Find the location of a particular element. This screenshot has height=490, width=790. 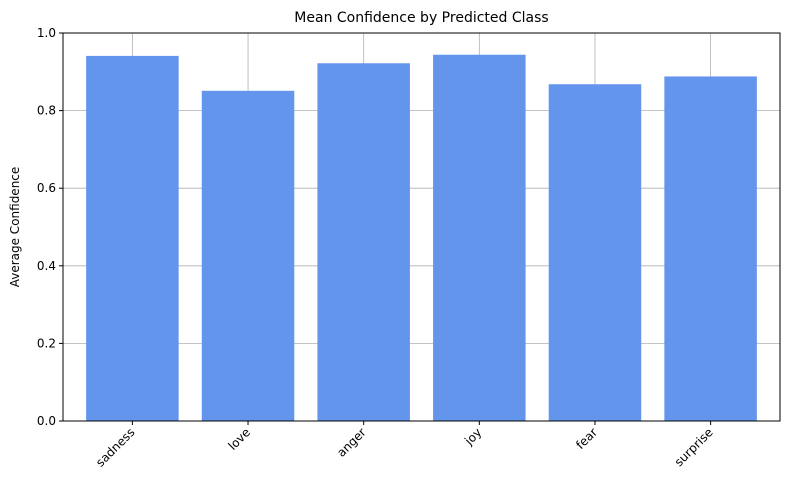

x-tick-label: surprise is located at coordinates (694, 447).